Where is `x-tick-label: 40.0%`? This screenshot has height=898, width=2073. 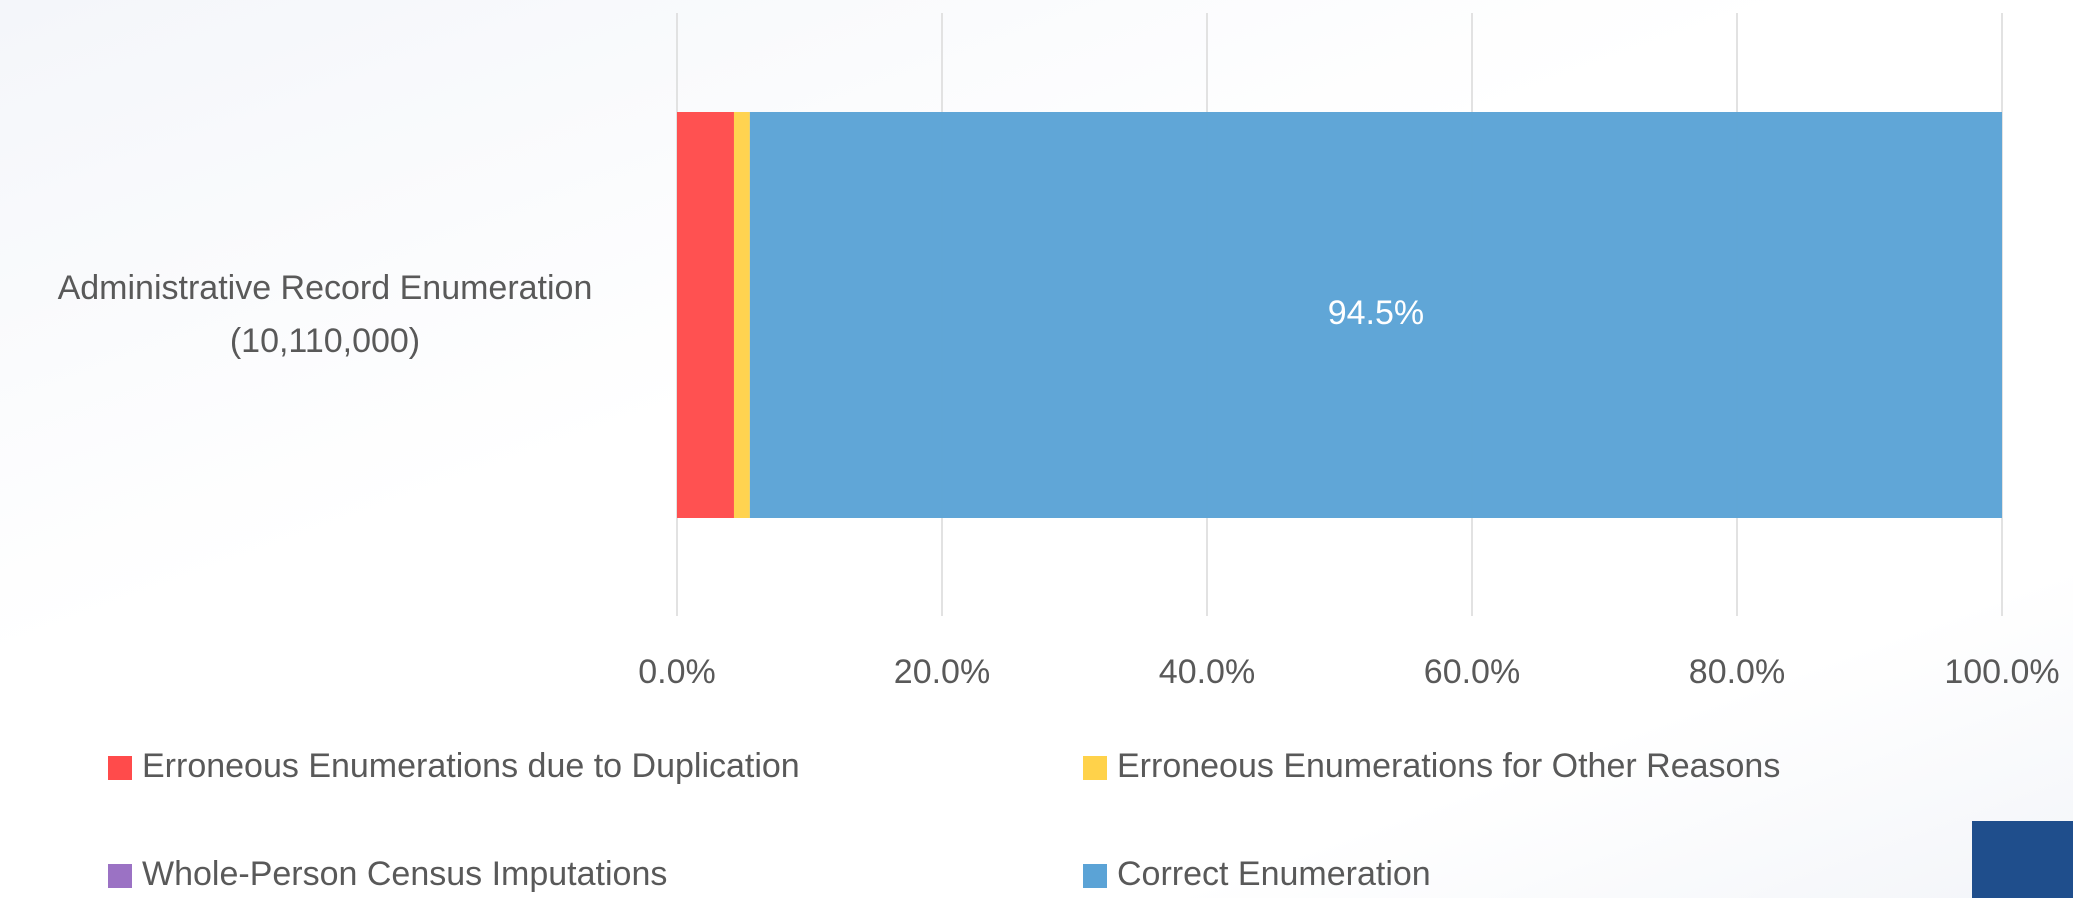 x-tick-label: 40.0% is located at coordinates (1207, 672).